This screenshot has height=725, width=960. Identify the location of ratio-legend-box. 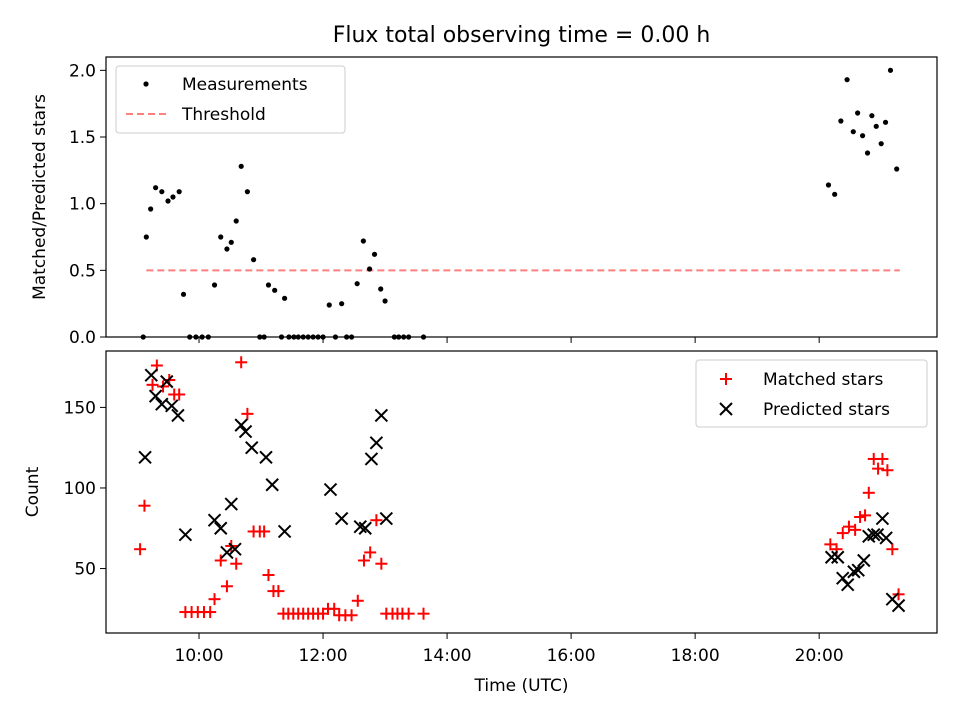
(230, 99).